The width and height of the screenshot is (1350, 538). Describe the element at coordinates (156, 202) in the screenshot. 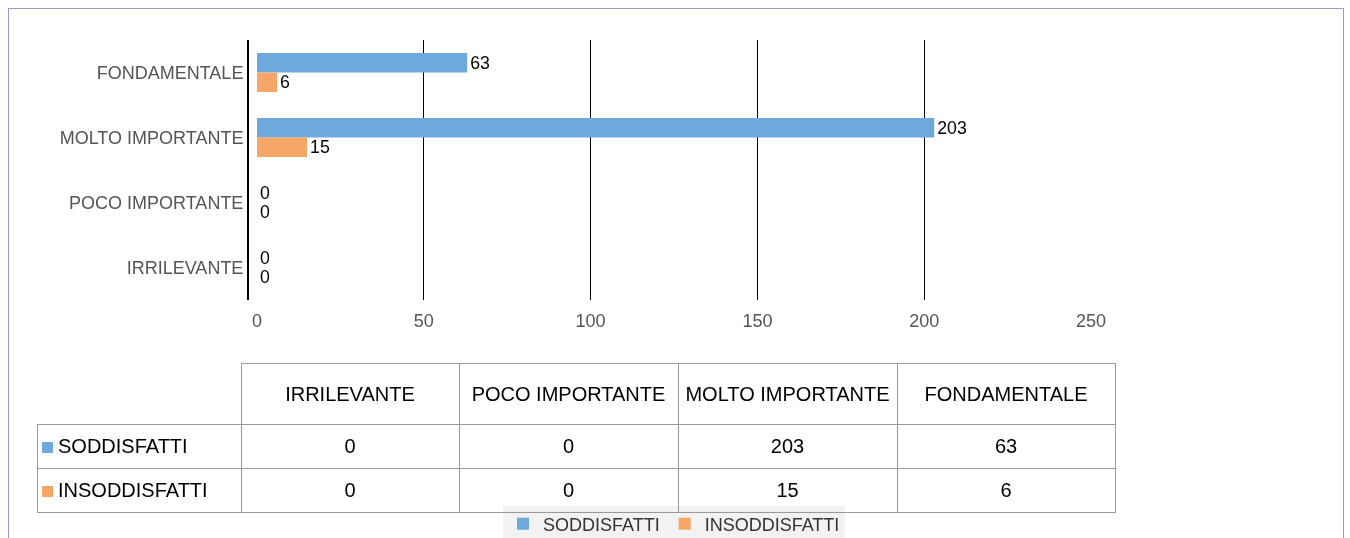

I see `y-tick-label: POCO IMPORTANTE` at that location.